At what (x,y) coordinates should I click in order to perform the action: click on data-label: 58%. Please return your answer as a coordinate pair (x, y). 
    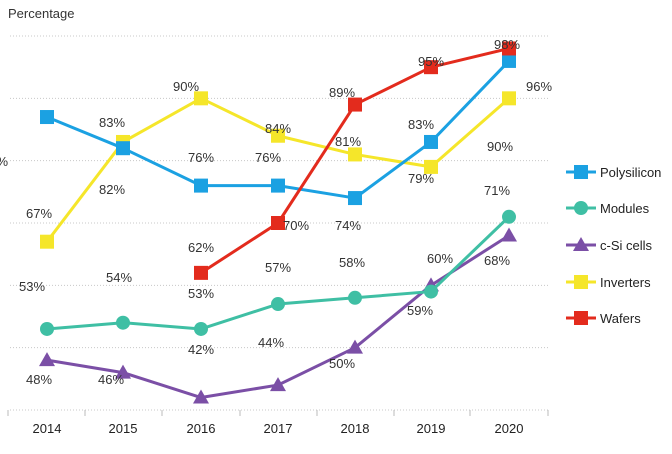
    Looking at the image, I should click on (352, 262).